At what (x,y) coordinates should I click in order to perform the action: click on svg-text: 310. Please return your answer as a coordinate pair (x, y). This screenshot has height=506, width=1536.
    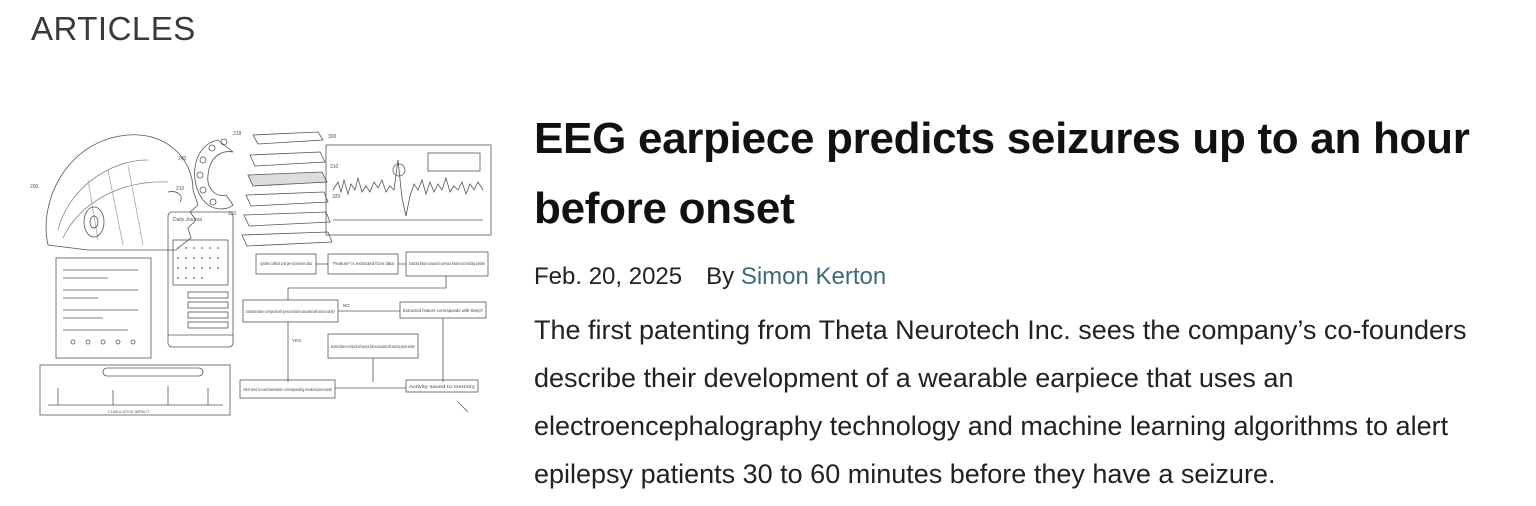
    Looking at the image, I should click on (334, 167).